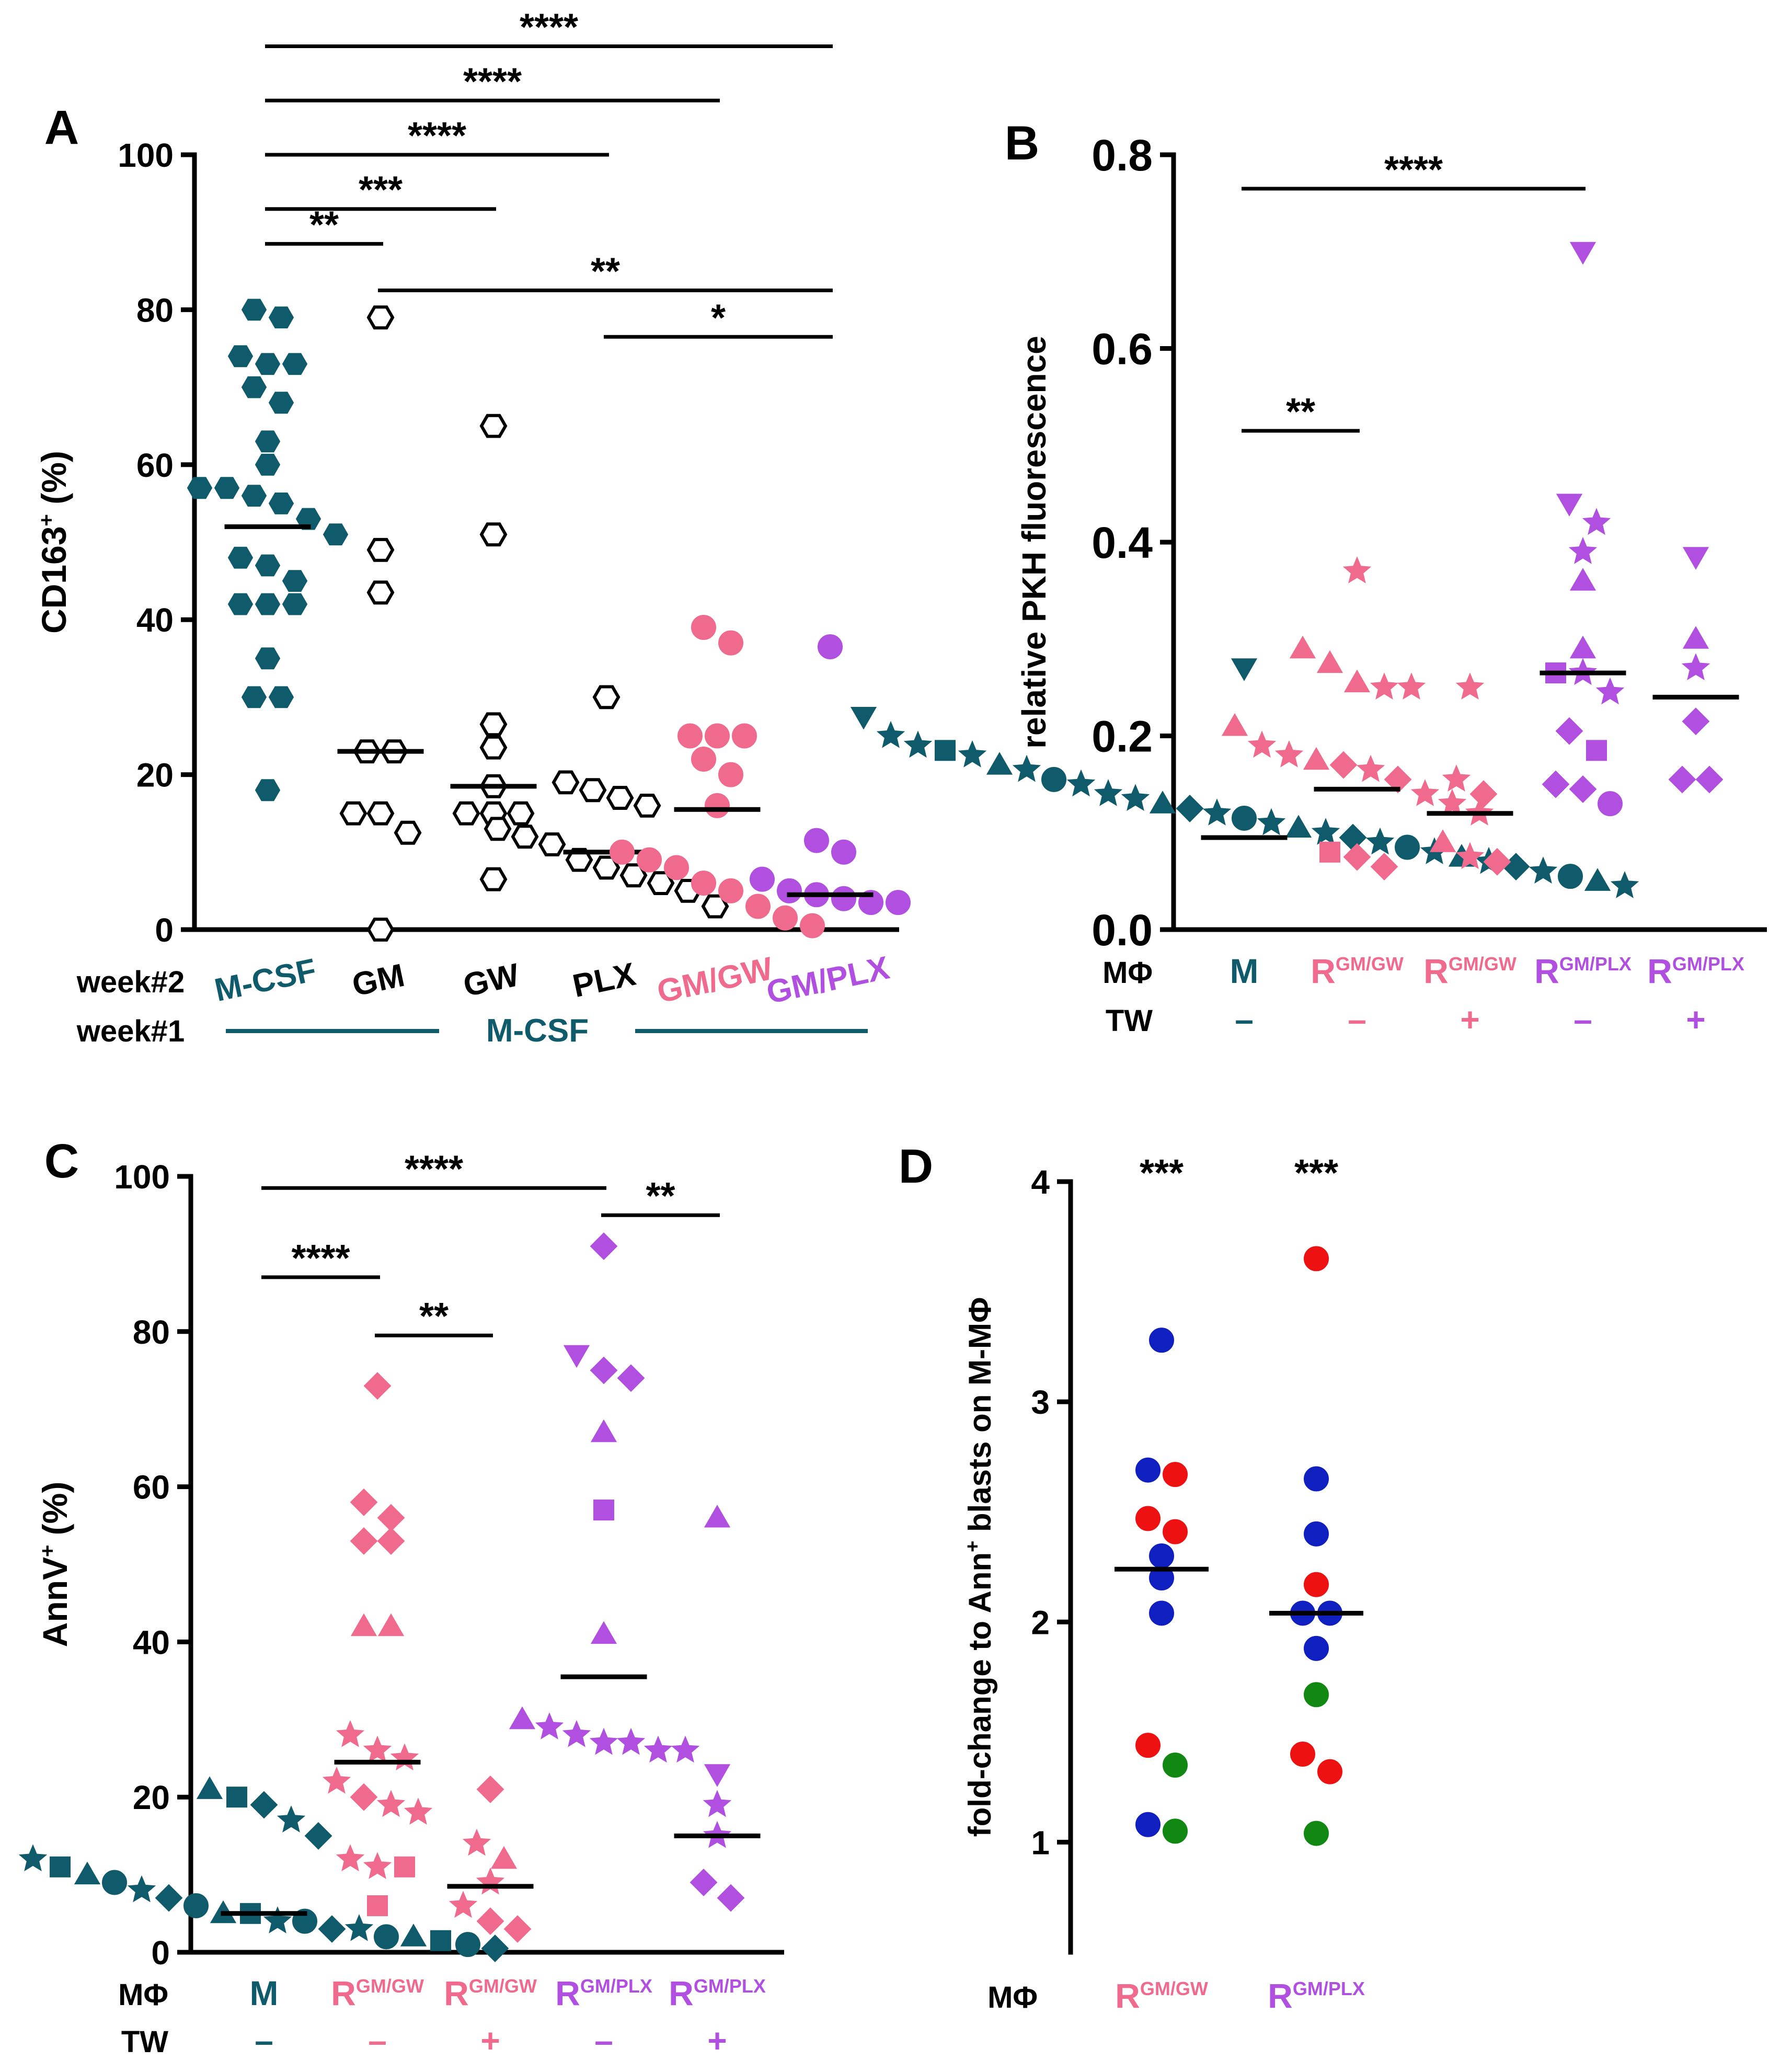 The width and height of the screenshot is (1792, 2072). Describe the element at coordinates (605, 271) in the screenshot. I see `significance-stars: **` at that location.